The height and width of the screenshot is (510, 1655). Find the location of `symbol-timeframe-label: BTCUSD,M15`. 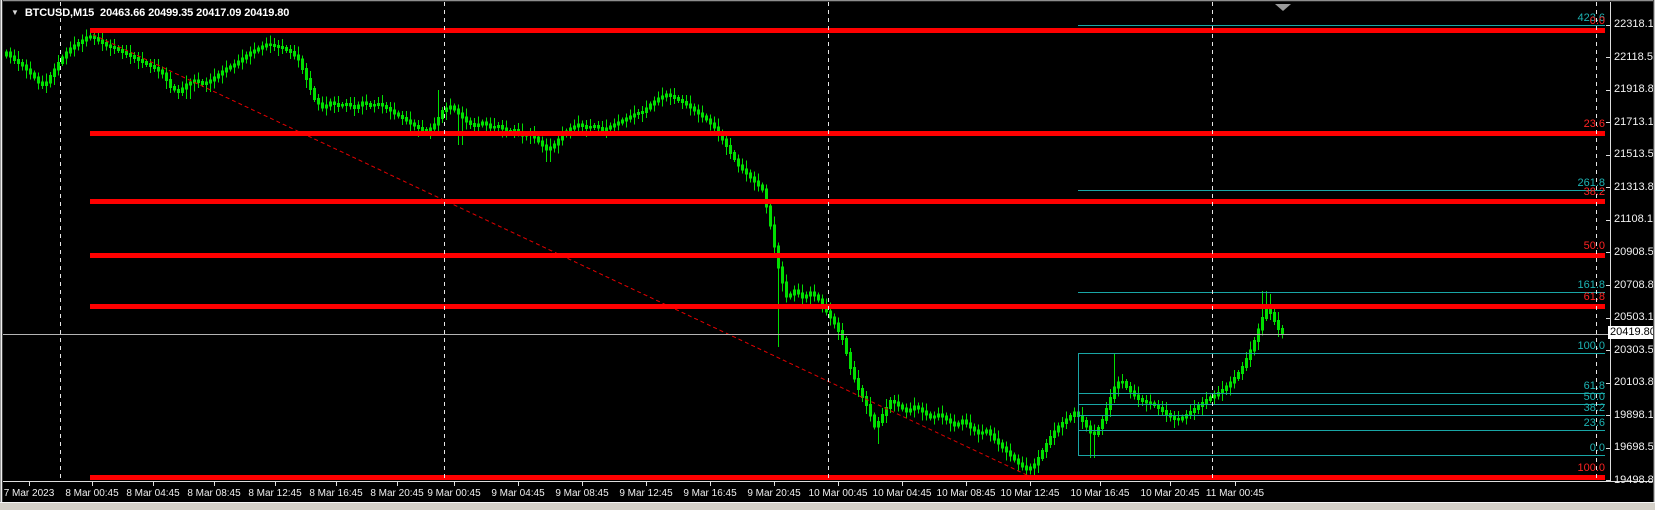

symbol-timeframe-label: BTCUSD,M15 is located at coordinates (59, 13).